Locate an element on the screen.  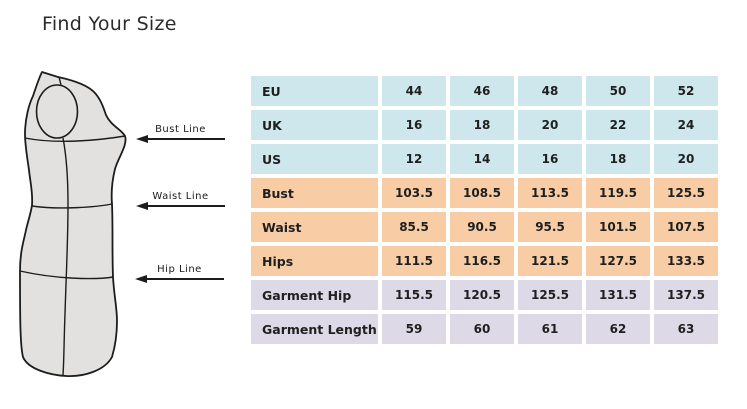
row-value: 52 is located at coordinates (686, 91).